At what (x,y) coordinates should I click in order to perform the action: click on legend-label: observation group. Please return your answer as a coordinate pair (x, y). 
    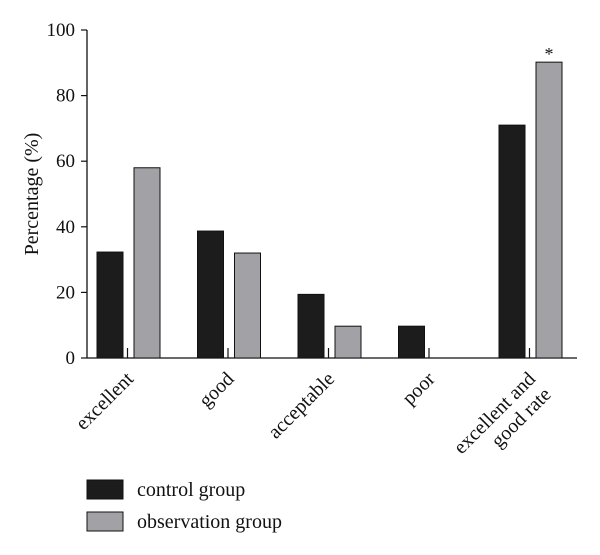
    Looking at the image, I should click on (209, 522).